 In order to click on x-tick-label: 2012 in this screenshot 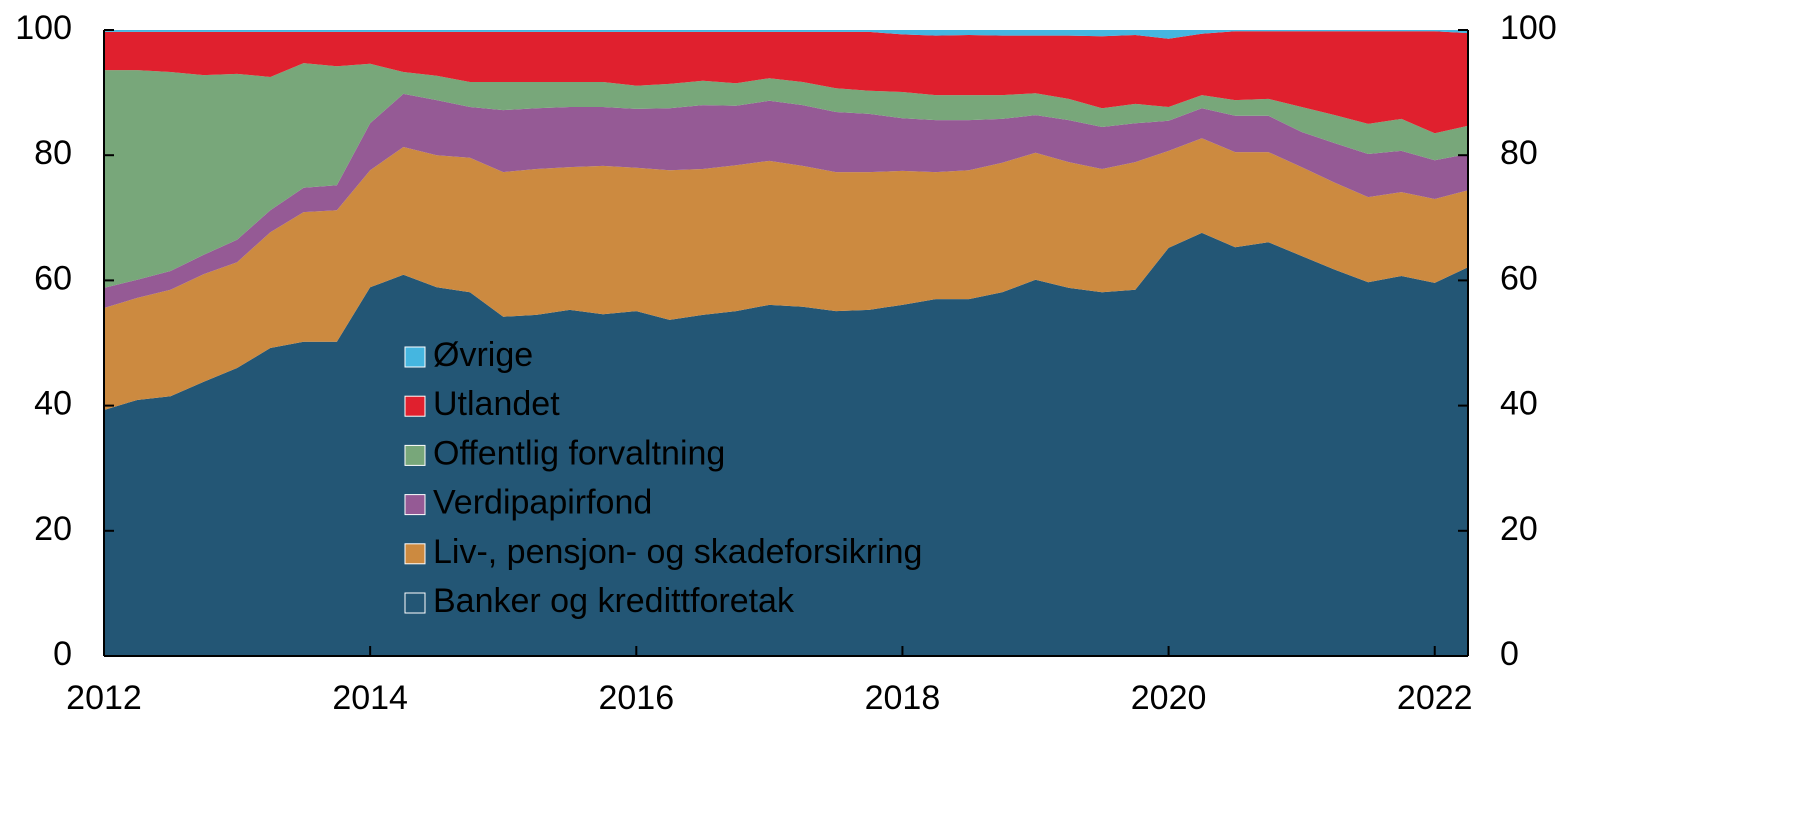, I will do `click(104, 698)`.